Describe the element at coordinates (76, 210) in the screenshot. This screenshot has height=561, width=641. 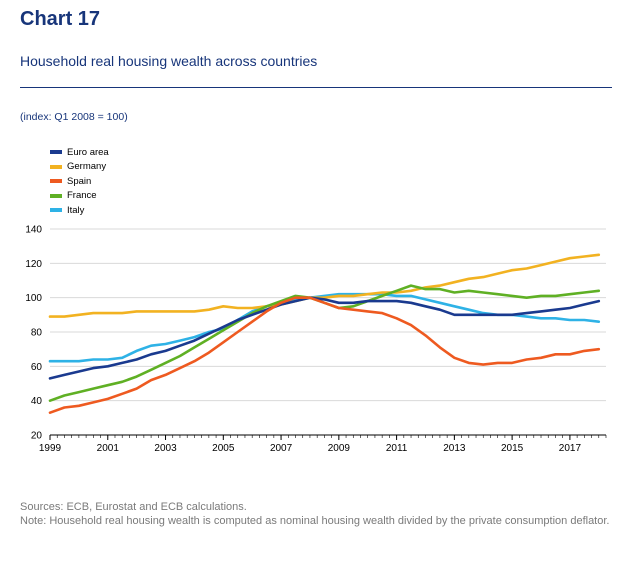
I see `legend-label: Italy` at that location.